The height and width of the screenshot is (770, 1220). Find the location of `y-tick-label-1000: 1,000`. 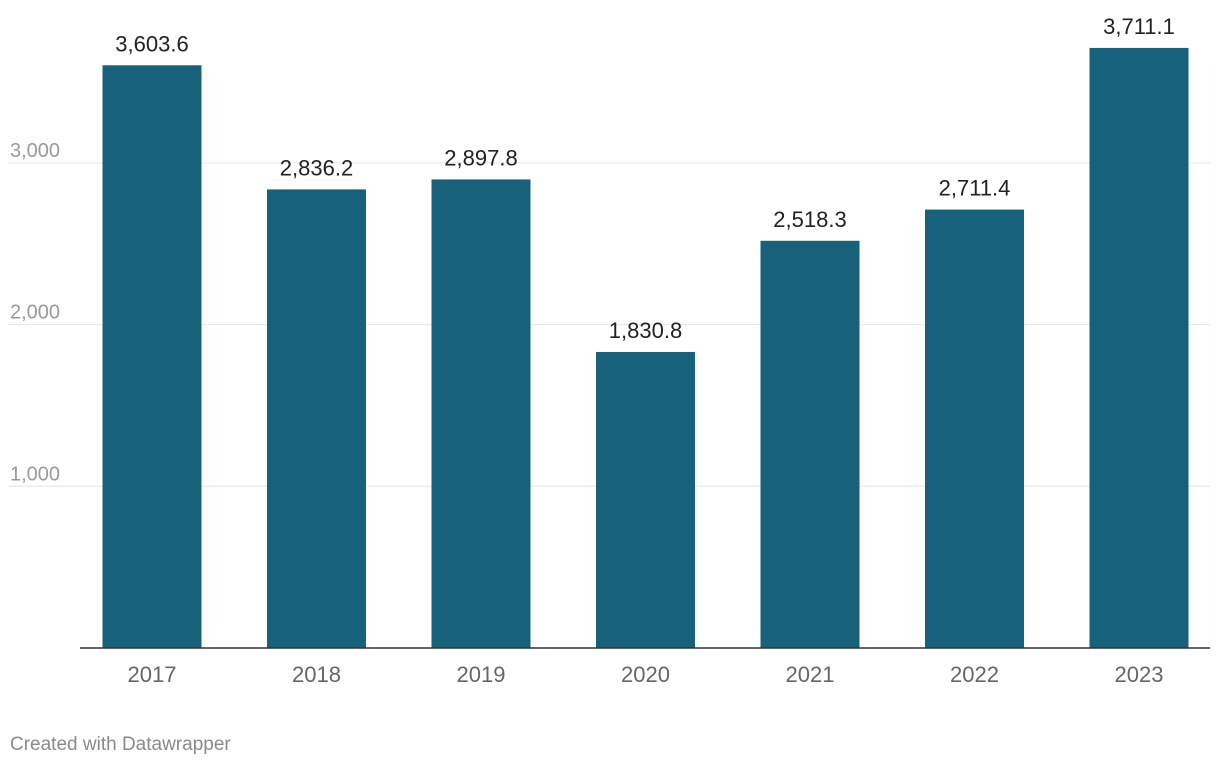

y-tick-label-1000: 1,000 is located at coordinates (35, 474).